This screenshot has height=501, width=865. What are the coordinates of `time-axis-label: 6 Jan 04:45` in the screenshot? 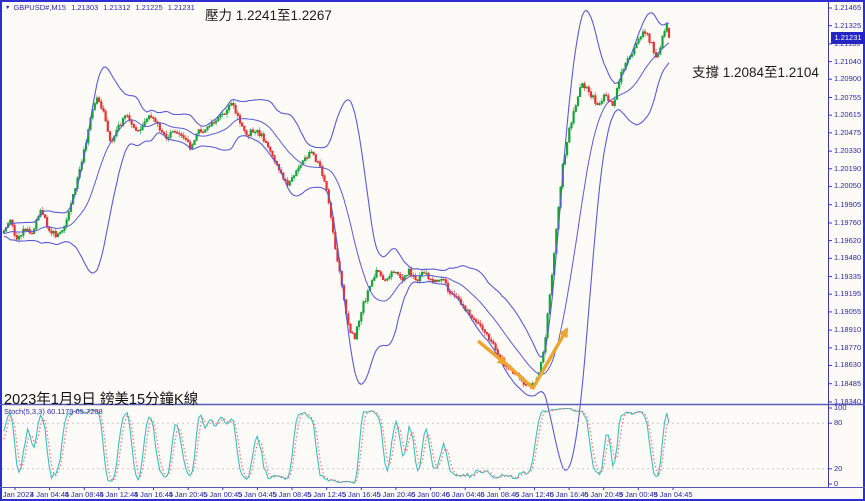 It's located at (465, 494).